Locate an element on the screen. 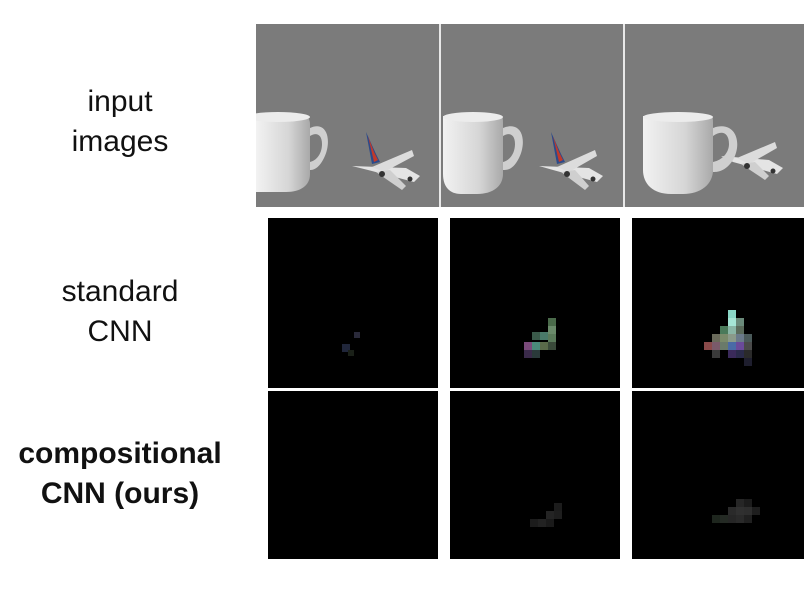 This screenshot has height=598, width=804. row-label-line: compositional is located at coordinates (120, 453).